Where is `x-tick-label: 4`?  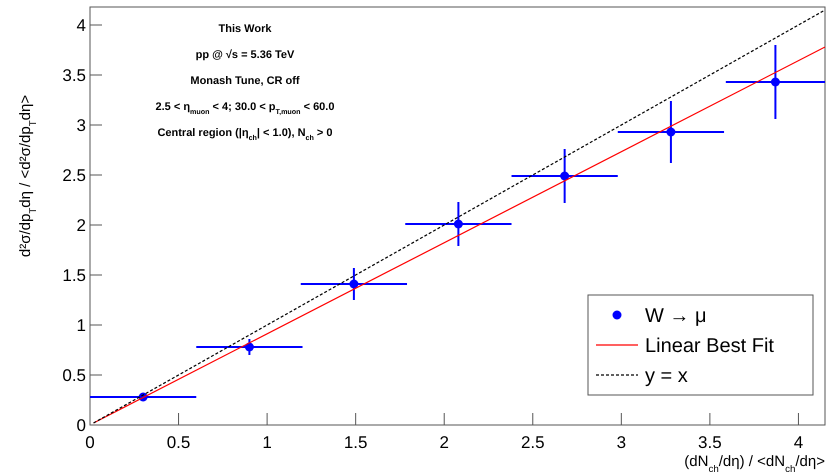 x-tick-label: 4 is located at coordinates (799, 442).